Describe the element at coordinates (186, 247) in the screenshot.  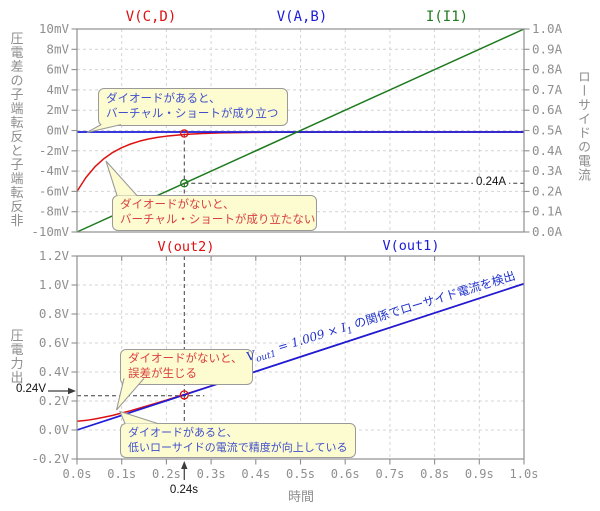
I see `trace-label-vout2: V(out2)` at that location.